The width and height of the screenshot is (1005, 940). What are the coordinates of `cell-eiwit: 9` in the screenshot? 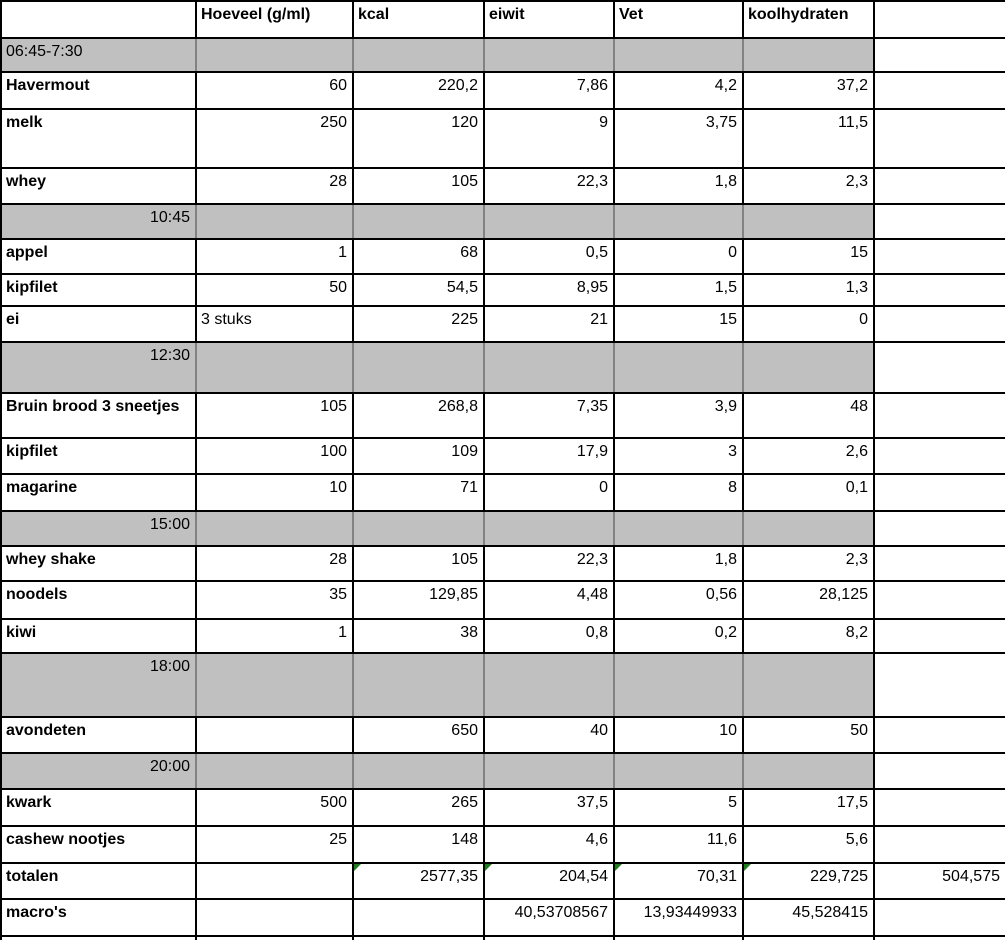 It's located at (549, 138).